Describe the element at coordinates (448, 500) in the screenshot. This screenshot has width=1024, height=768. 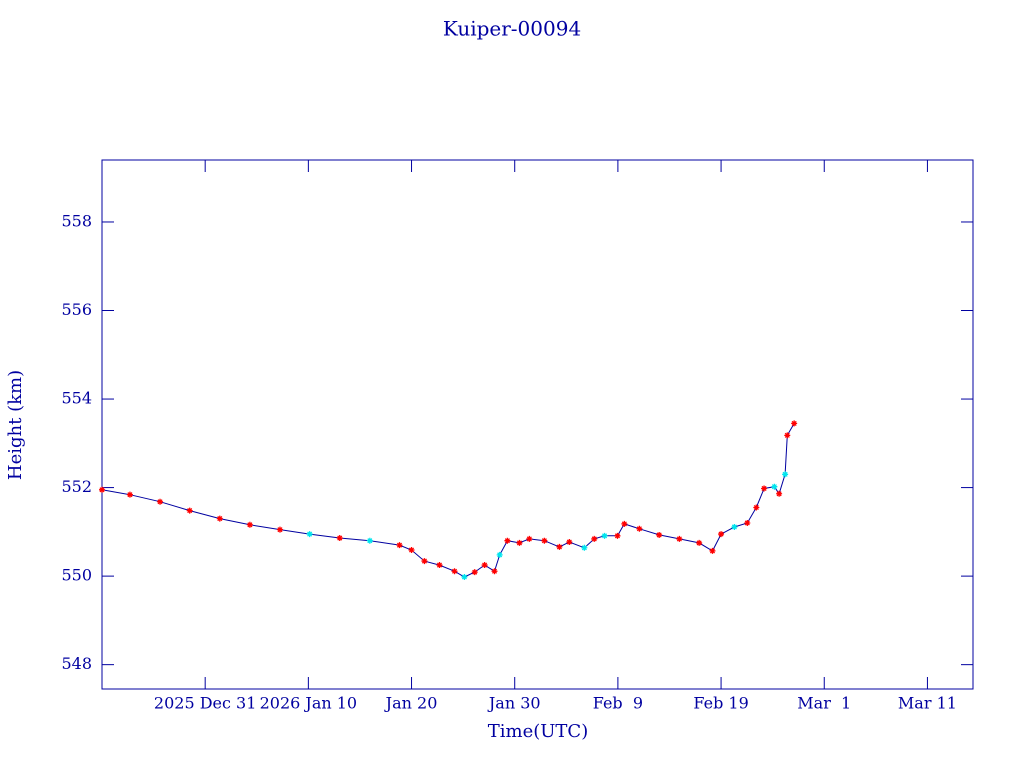
I see `data-line` at that location.